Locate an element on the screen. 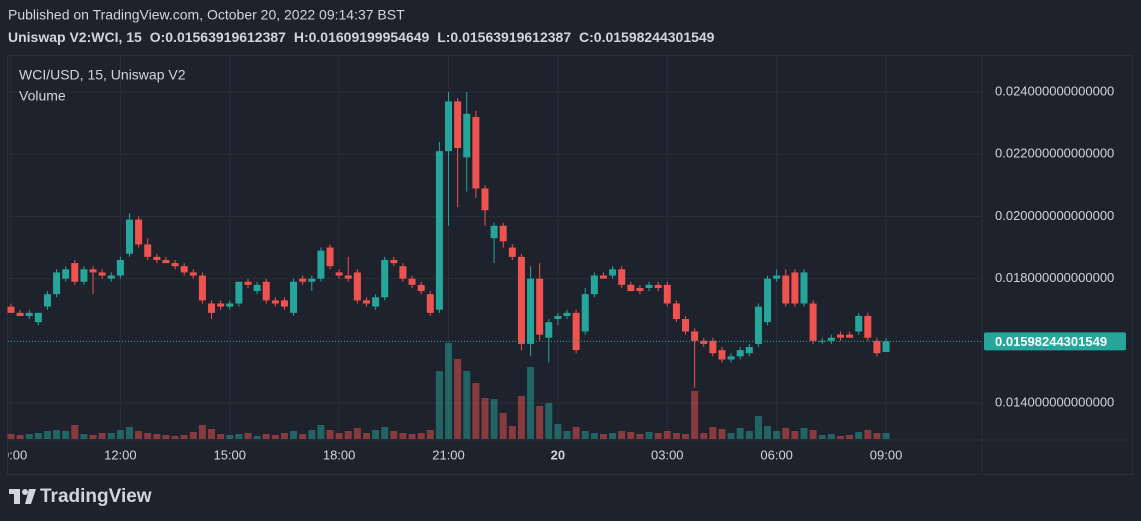 The image size is (1141, 521). logo-slash is located at coordinates (30, 496).